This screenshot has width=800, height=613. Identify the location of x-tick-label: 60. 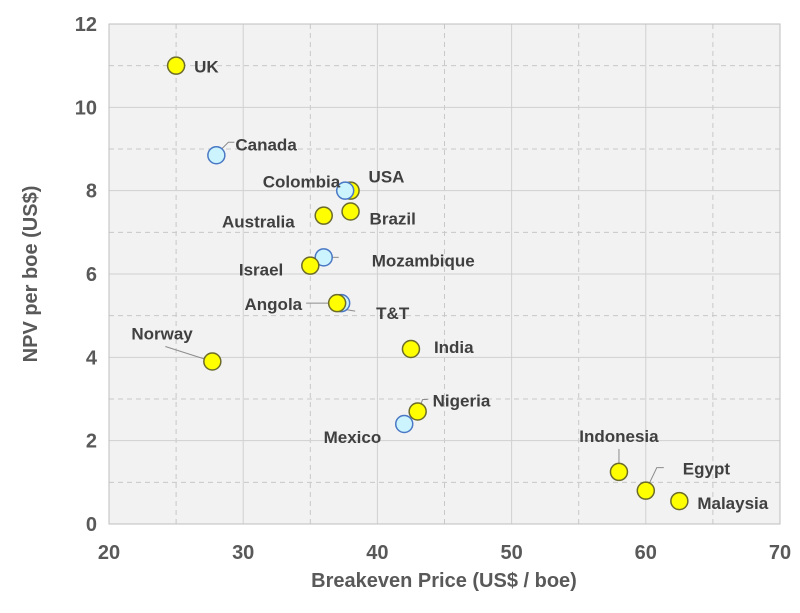
(646, 553).